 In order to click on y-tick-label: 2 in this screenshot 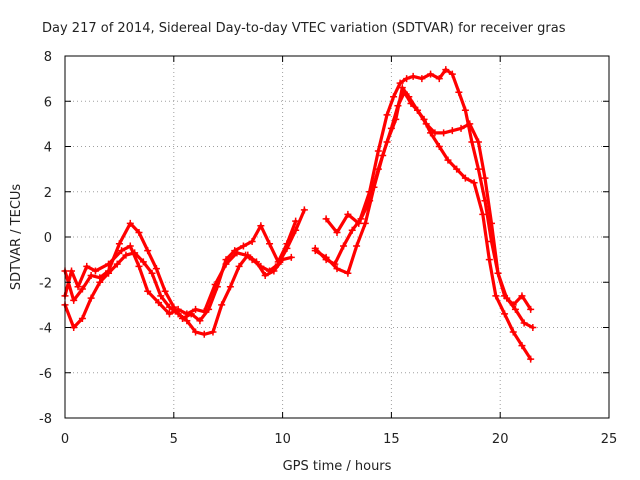, I will do `click(48, 193)`.